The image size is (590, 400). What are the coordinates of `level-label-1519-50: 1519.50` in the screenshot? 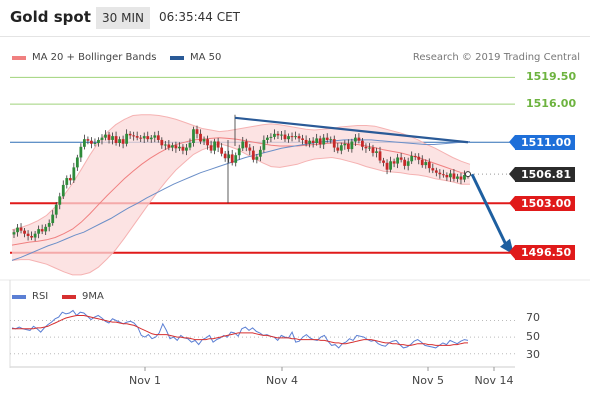 It's located at (551, 77).